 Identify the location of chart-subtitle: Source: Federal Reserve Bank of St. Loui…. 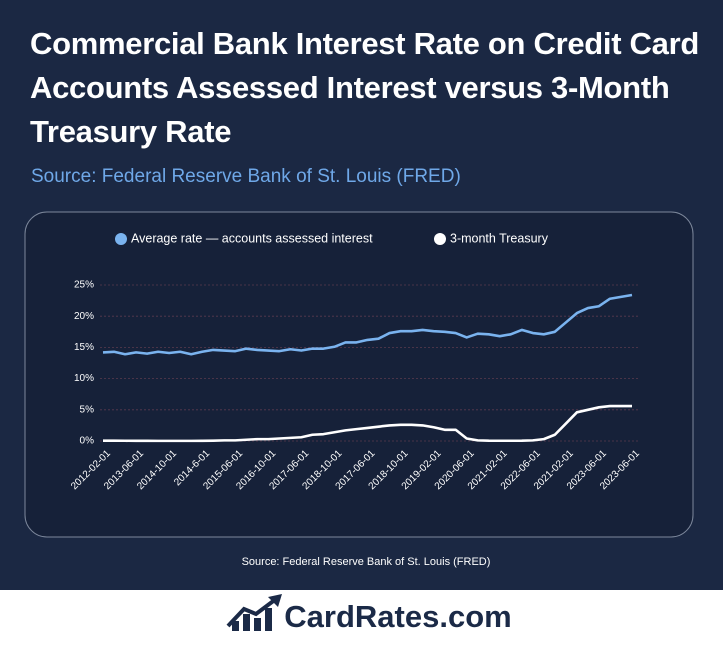
(246, 176).